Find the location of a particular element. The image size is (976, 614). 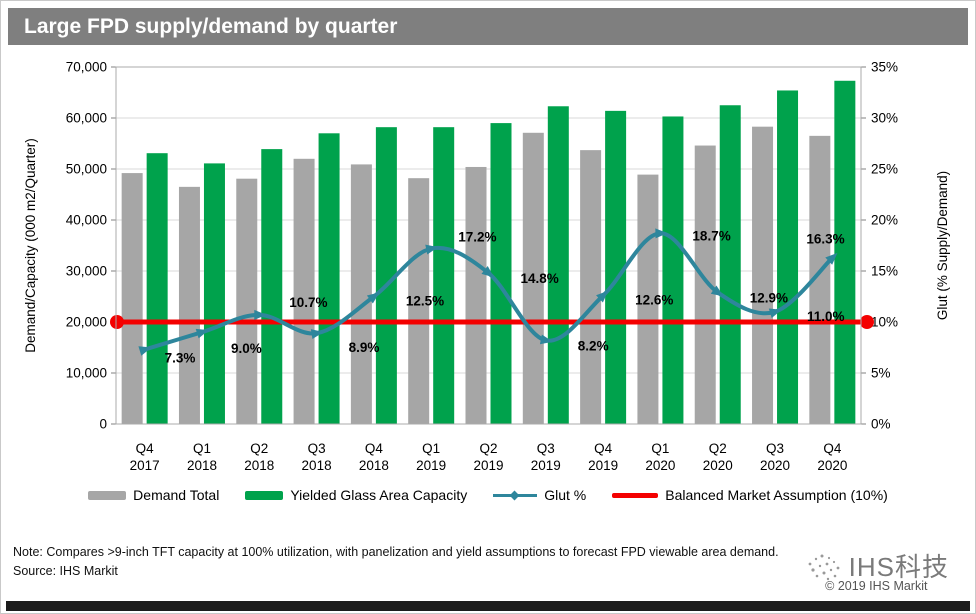

bottom-bar is located at coordinates (488, 606).